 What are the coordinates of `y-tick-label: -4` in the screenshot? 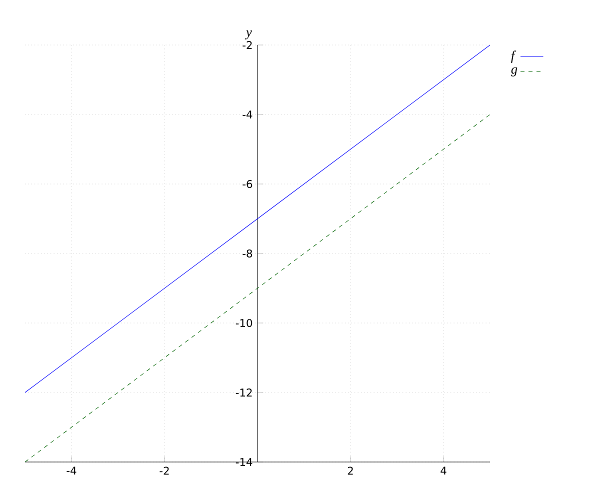 It's located at (247, 114).